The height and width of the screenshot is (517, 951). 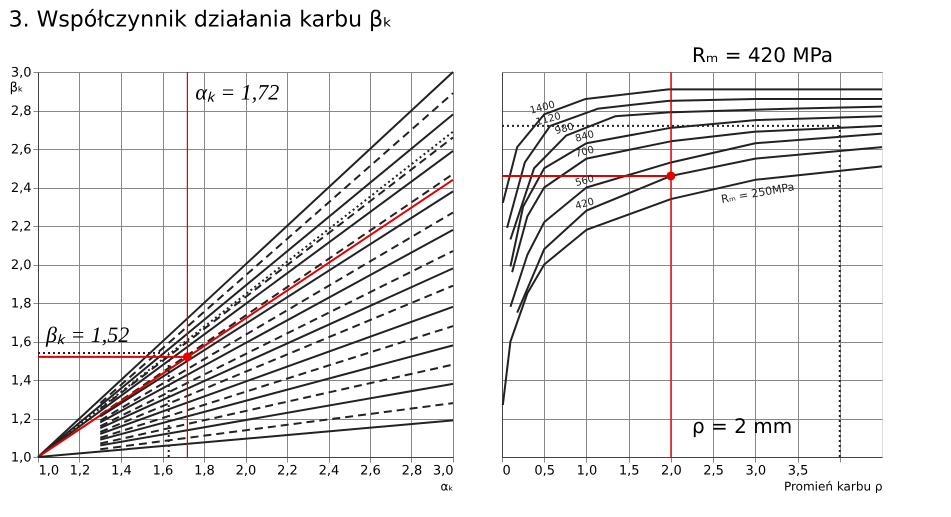 I want to click on x-axis-title: Promień karbu ρ, so click(x=833, y=487).